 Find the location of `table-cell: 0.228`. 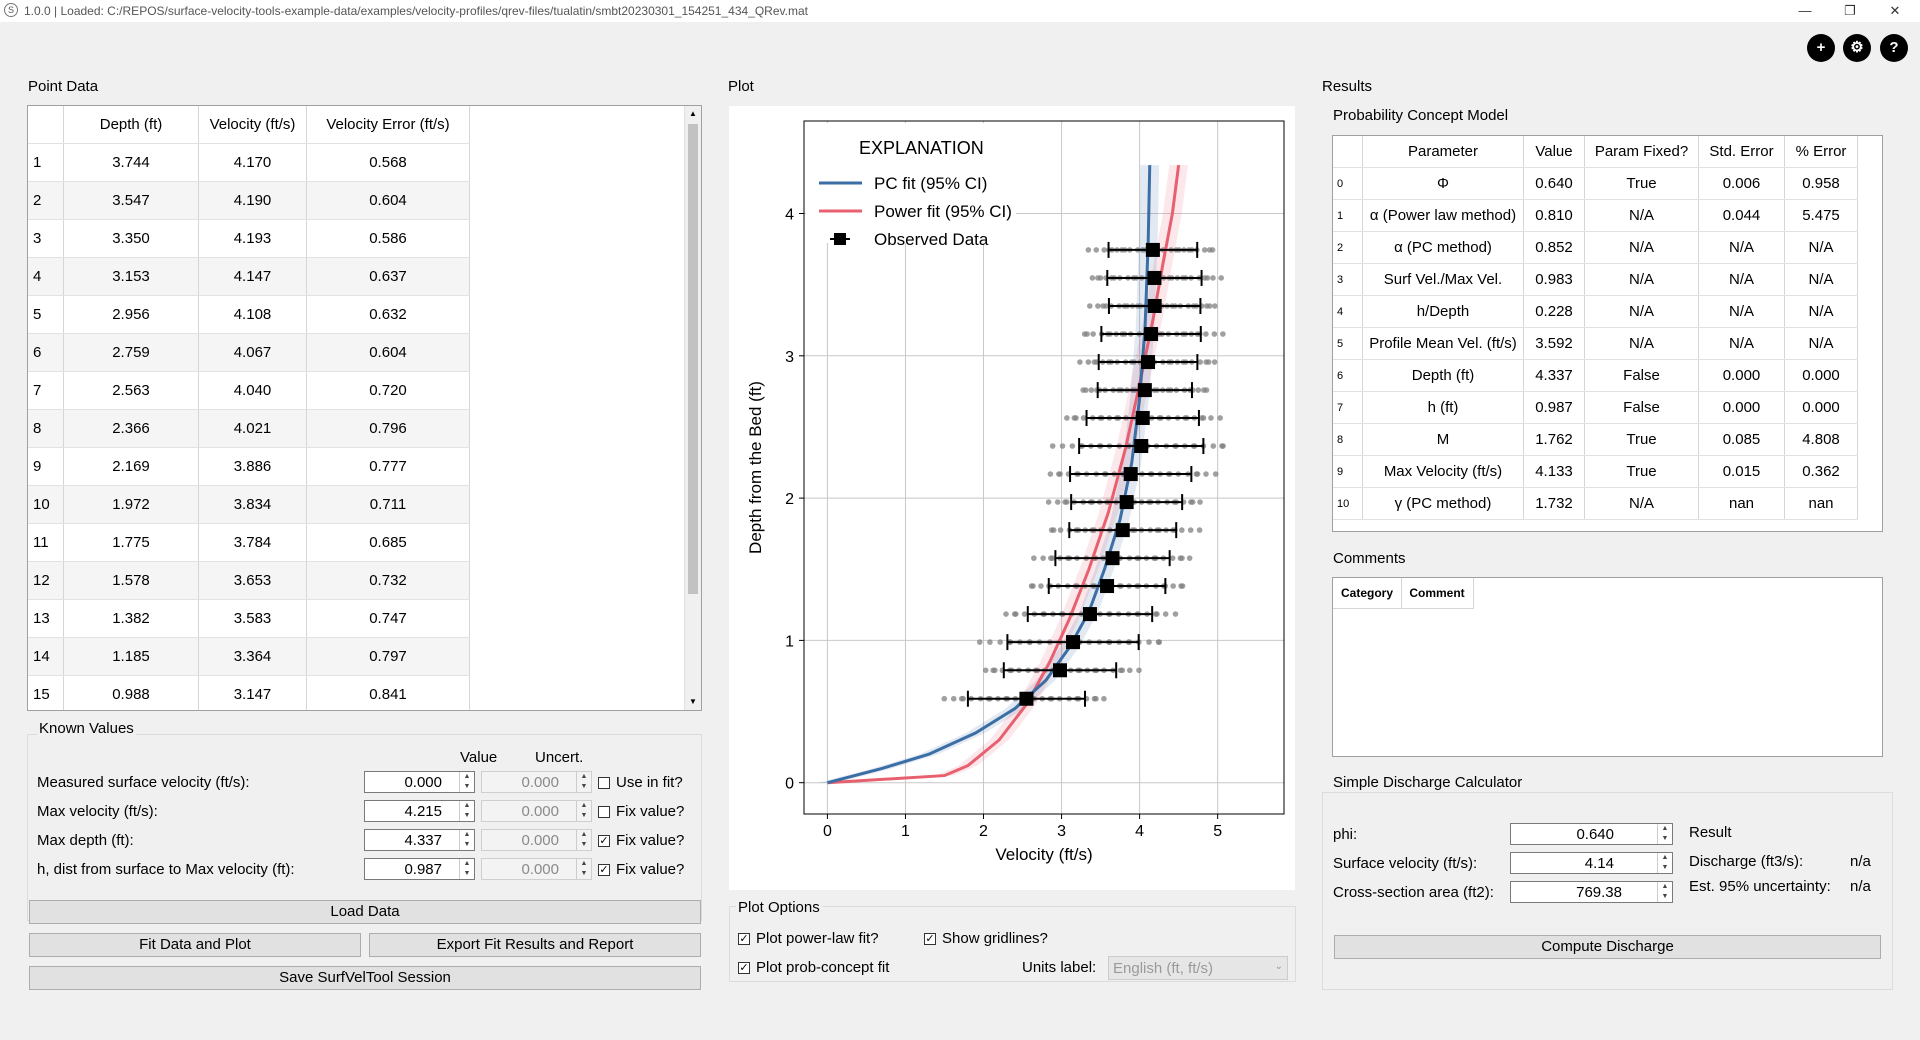

table-cell: 0.228 is located at coordinates (1554, 311).